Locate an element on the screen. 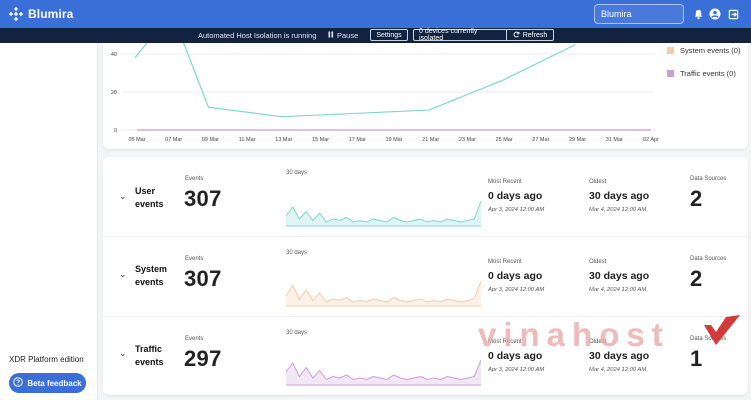 The height and width of the screenshot is (400, 751). legend-item-traffic: Traffic events (0) is located at coordinates (701, 73).